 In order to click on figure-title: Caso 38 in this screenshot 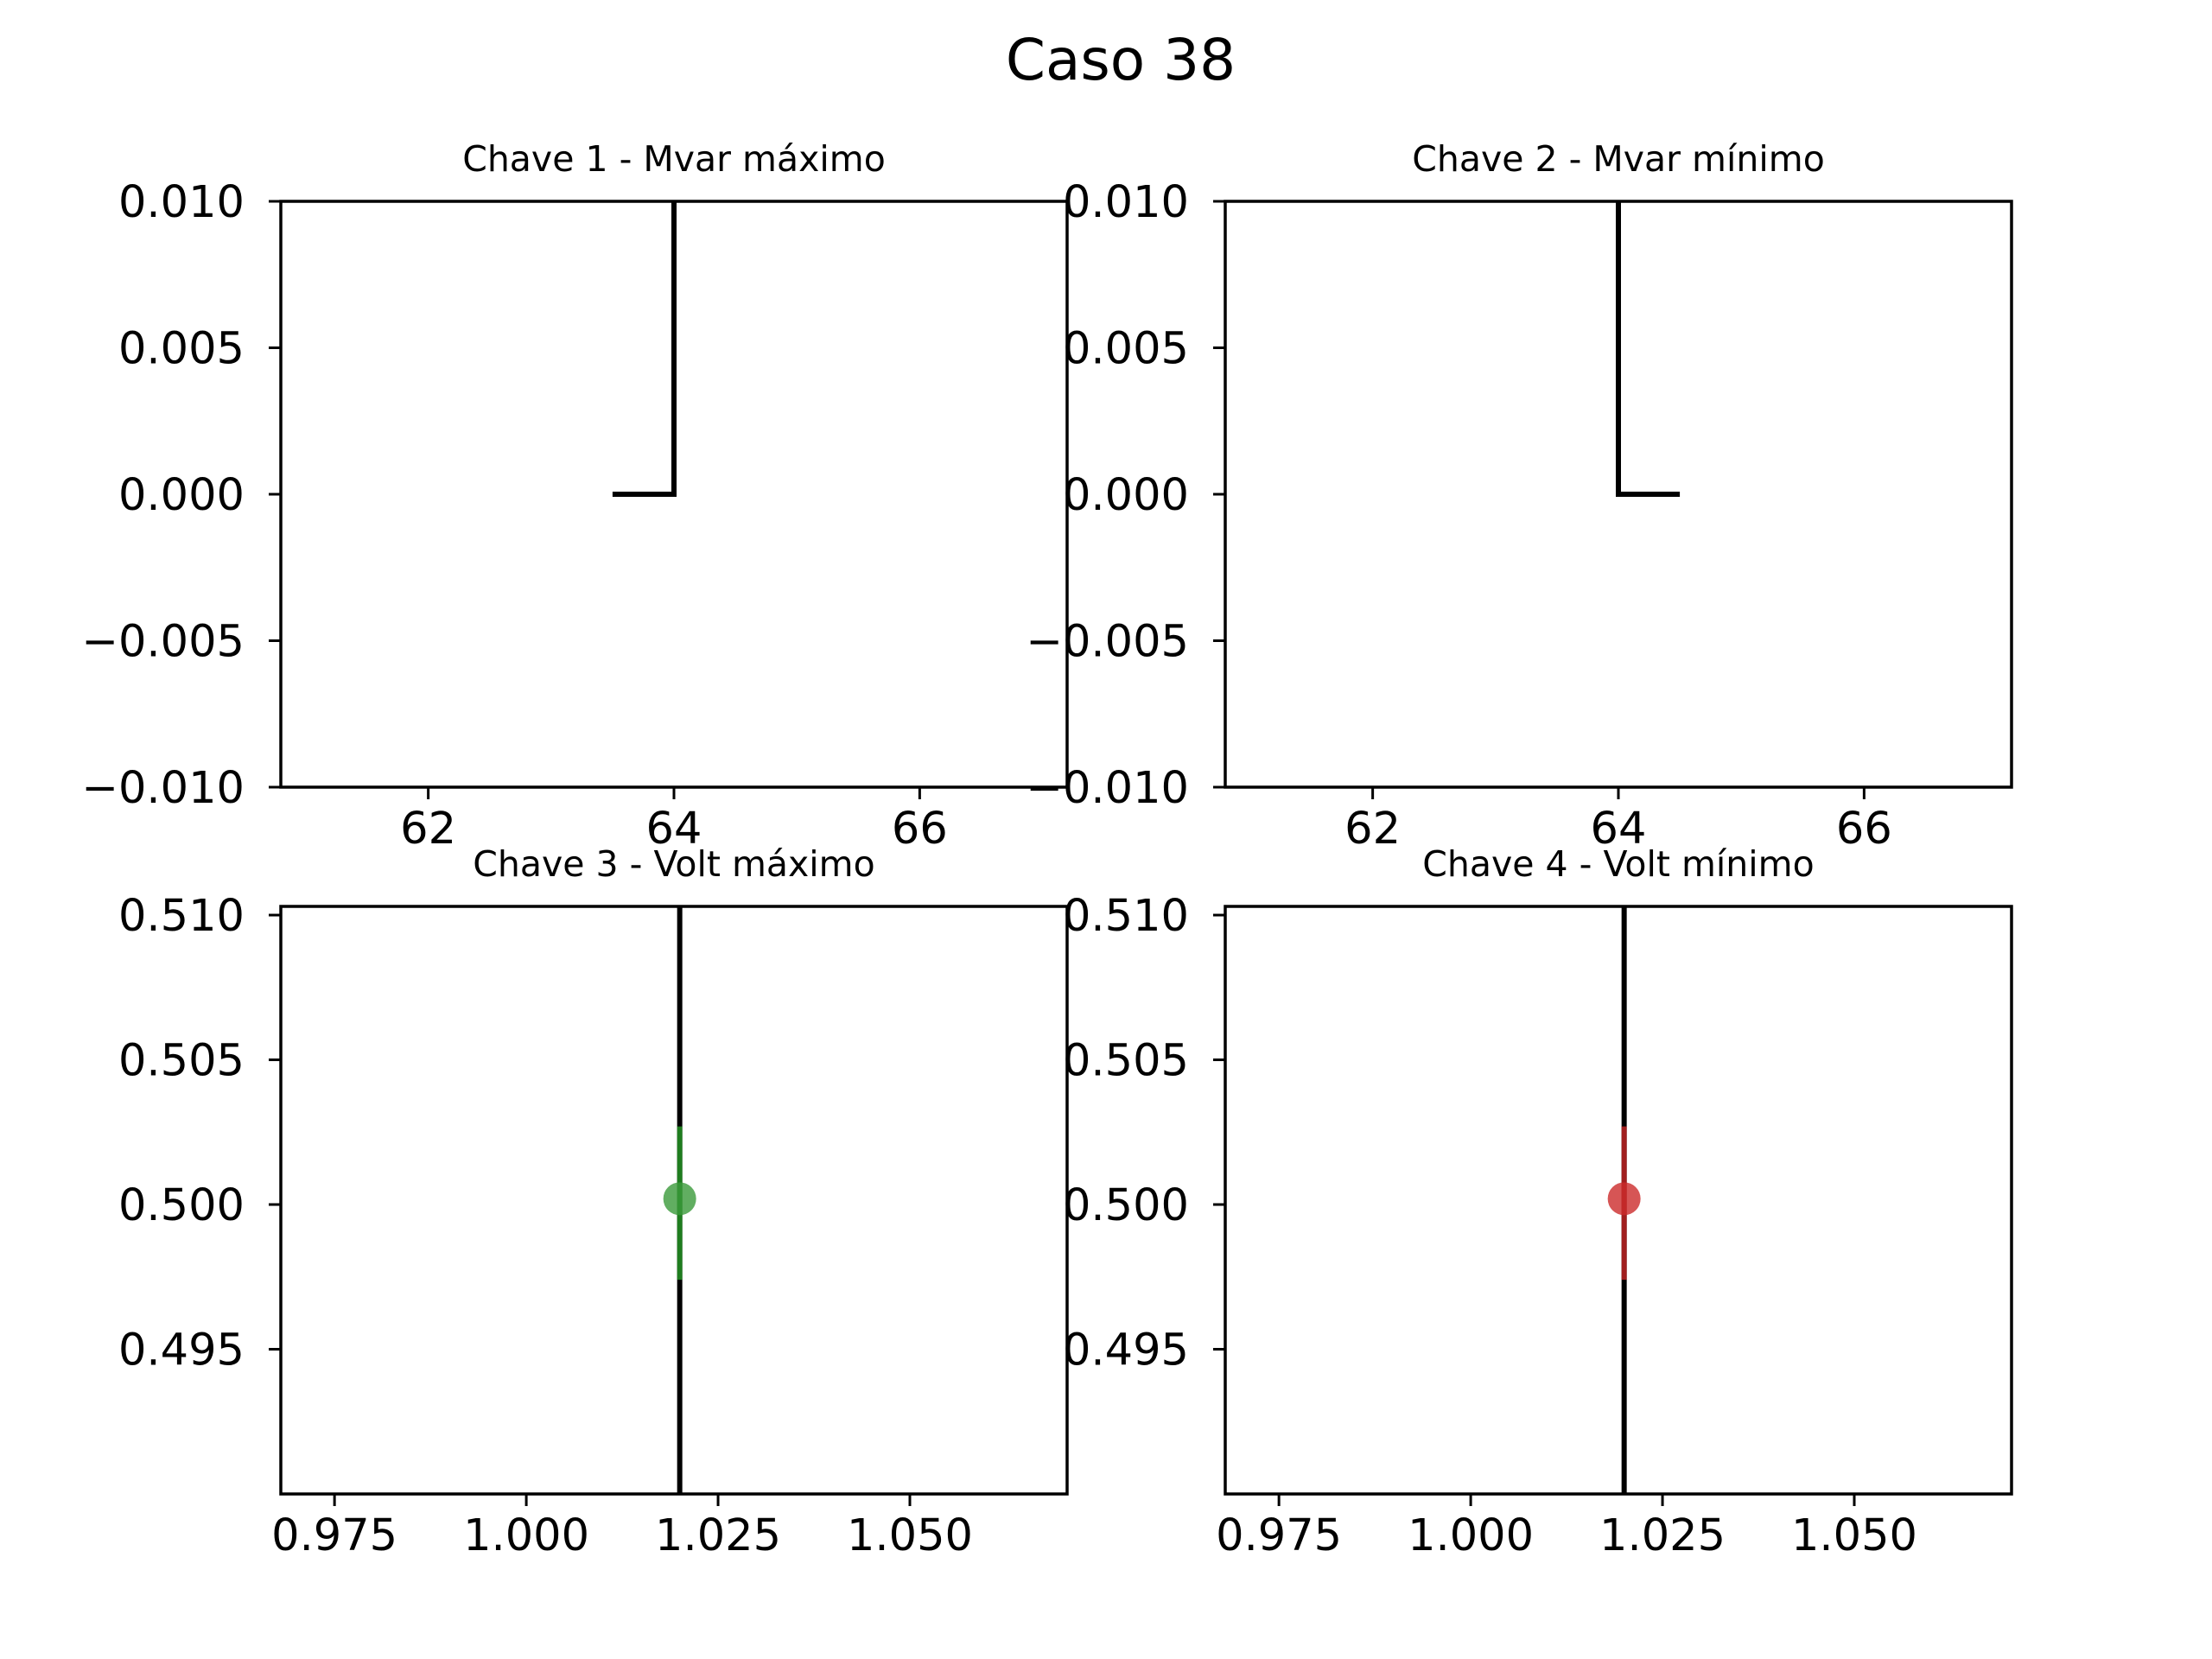, I will do `click(1121, 60)`.